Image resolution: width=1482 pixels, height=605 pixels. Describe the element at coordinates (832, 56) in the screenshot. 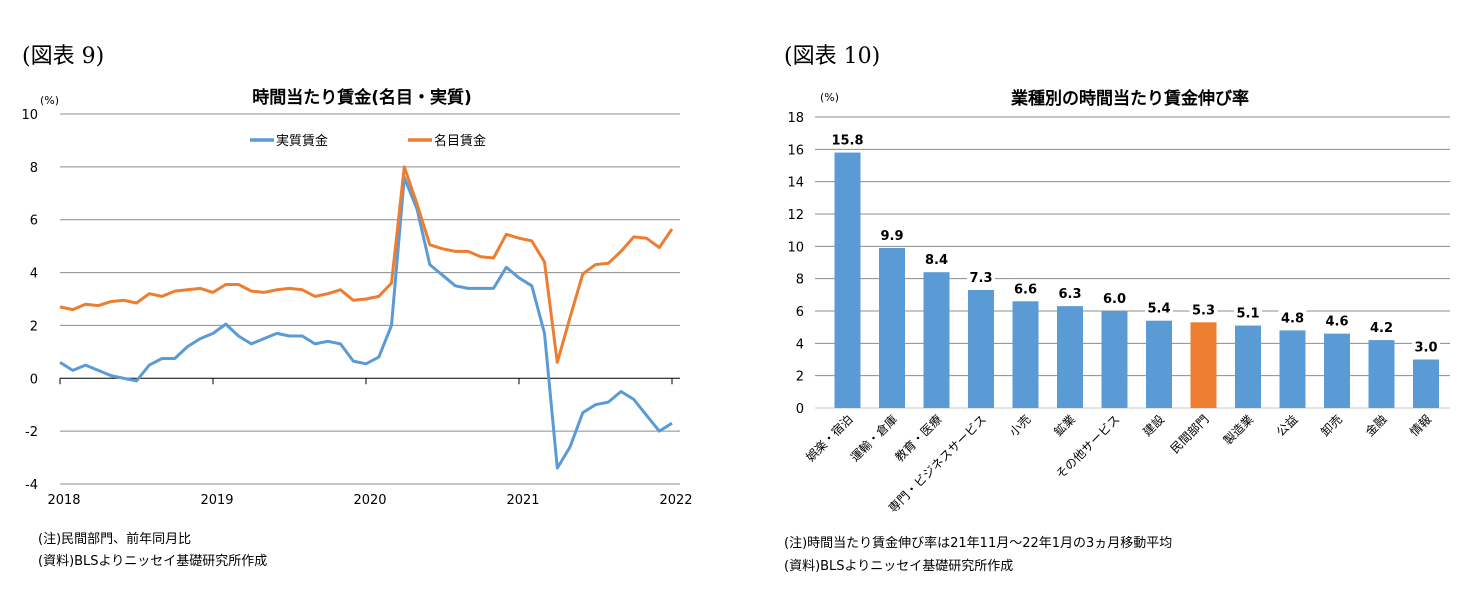

I see `figure-10-label: (図表 10)` at that location.